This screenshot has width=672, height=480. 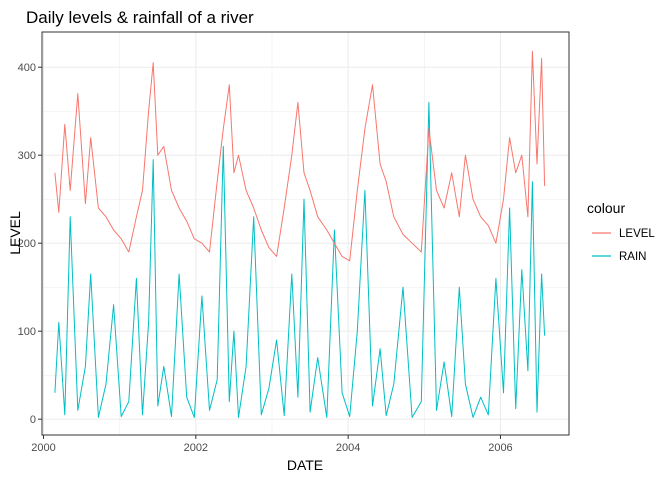 What do you see at coordinates (27, 156) in the screenshot?
I see `y-tick-label: 300` at bounding box center [27, 156].